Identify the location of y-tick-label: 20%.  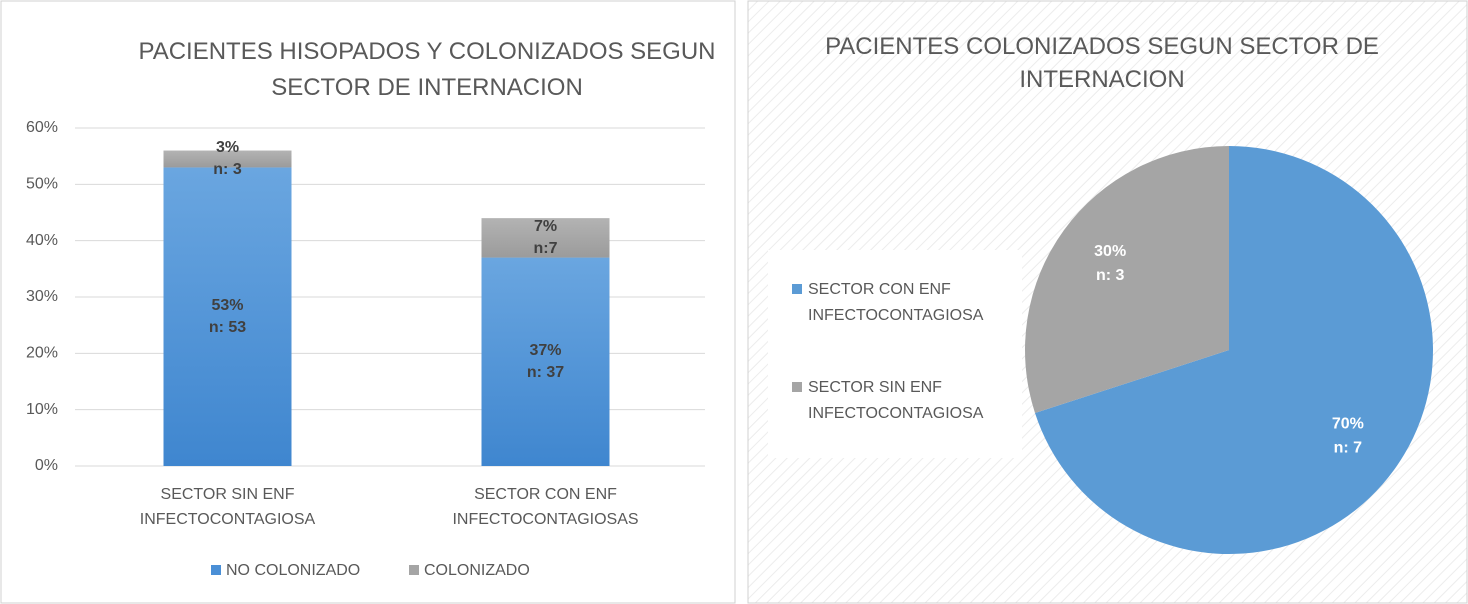
(42, 353).